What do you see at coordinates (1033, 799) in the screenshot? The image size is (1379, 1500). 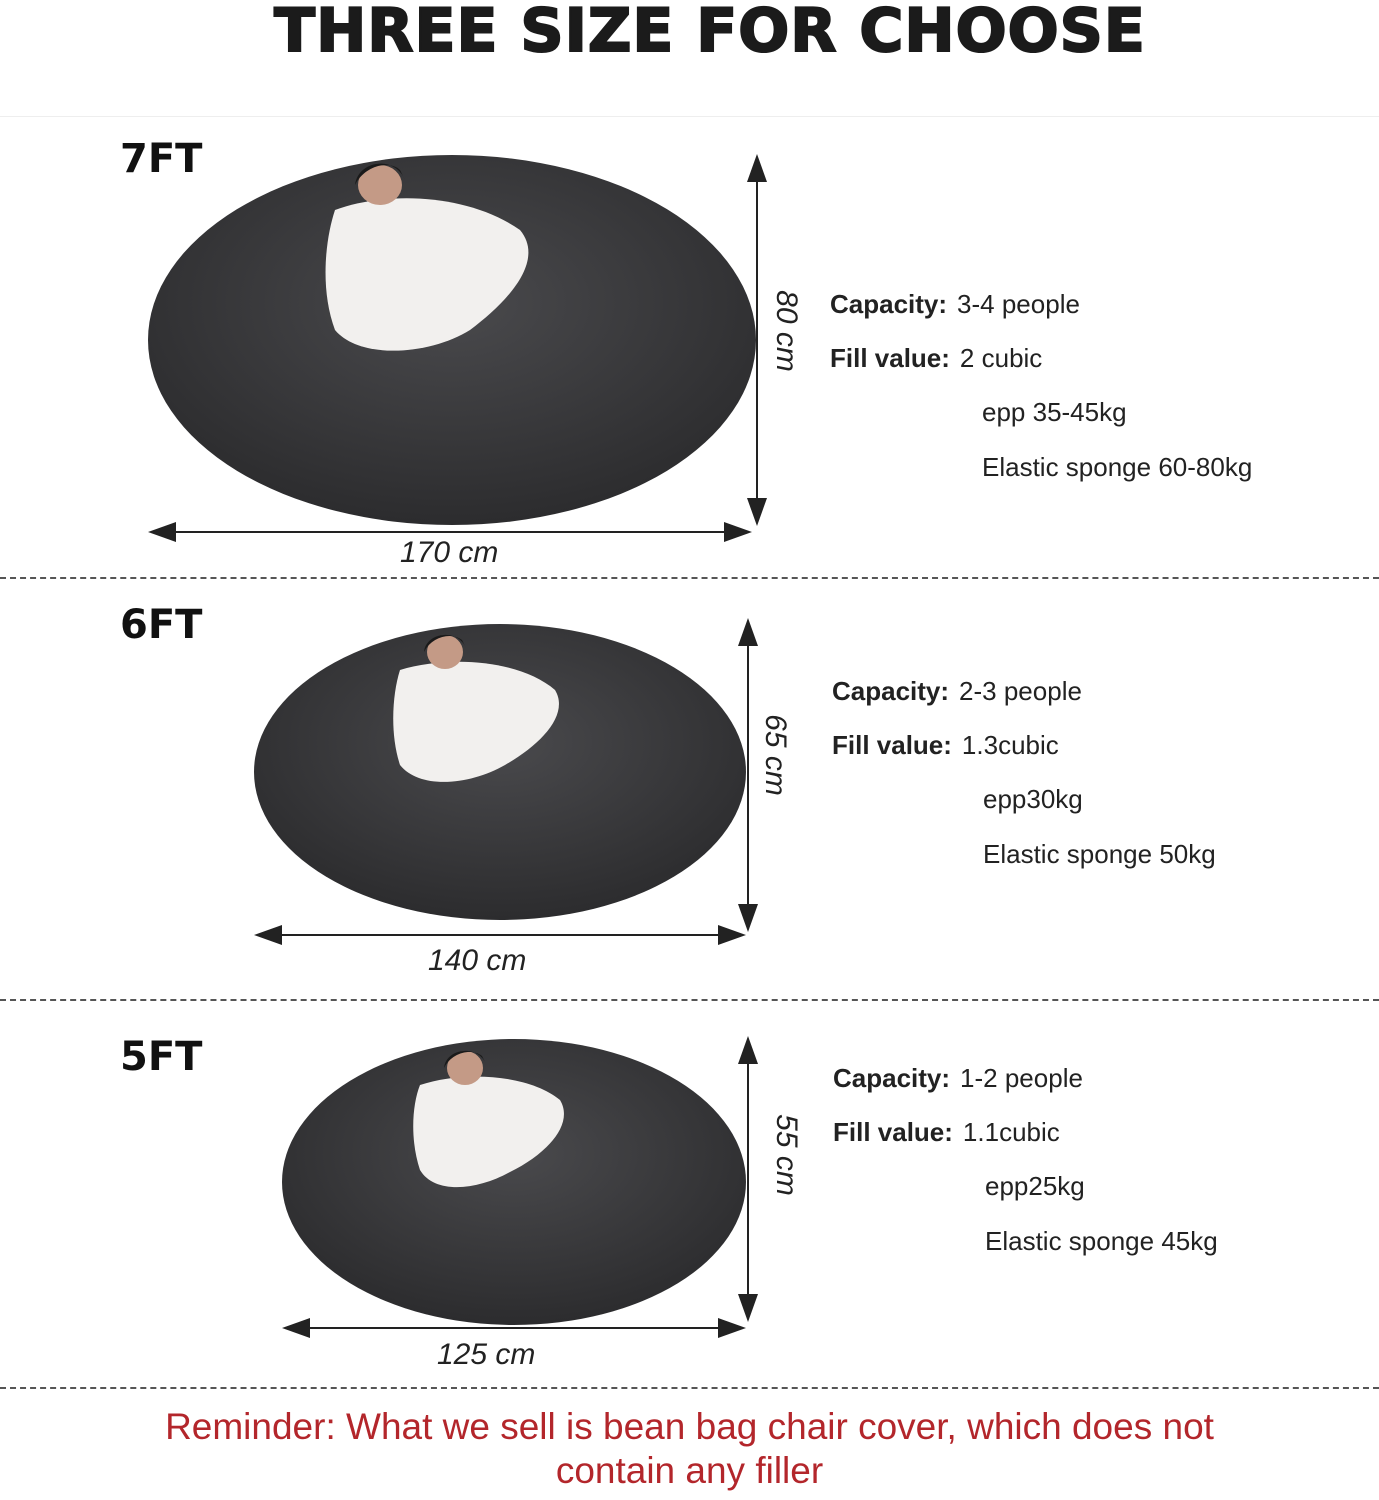 I see `epp-6ft: epp30kg` at bounding box center [1033, 799].